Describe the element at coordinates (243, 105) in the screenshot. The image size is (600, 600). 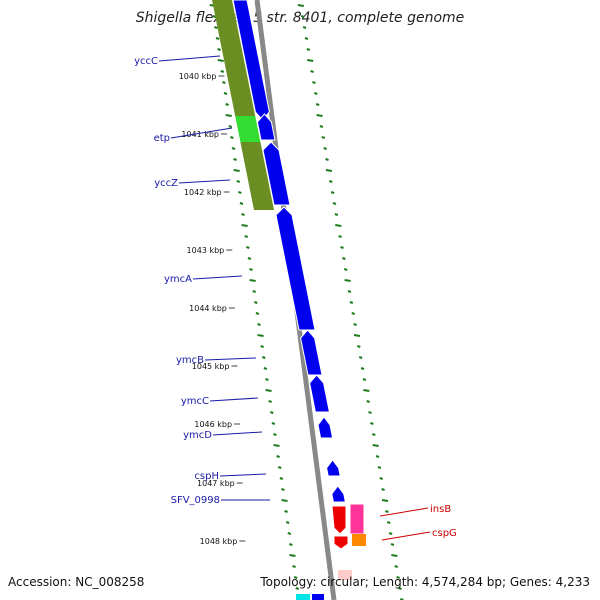
I see `functional-category-band` at that location.